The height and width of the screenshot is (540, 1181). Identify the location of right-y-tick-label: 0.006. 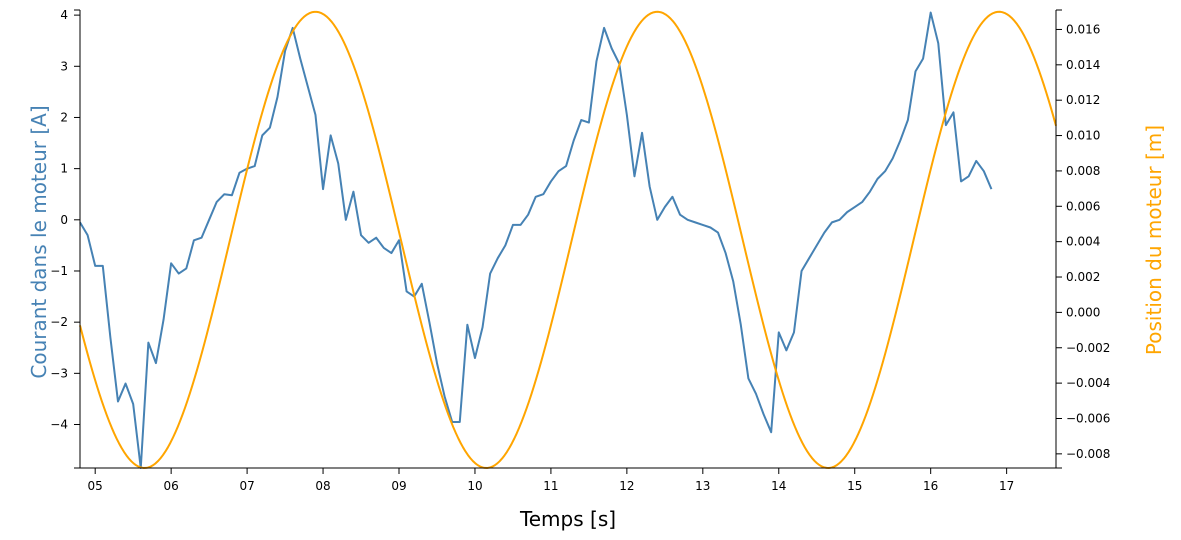
(1083, 206).